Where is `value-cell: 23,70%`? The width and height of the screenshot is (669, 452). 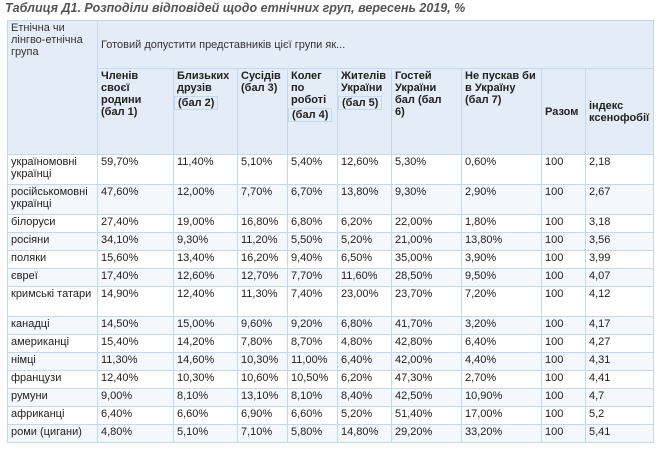 value-cell: 23,70% is located at coordinates (426, 301).